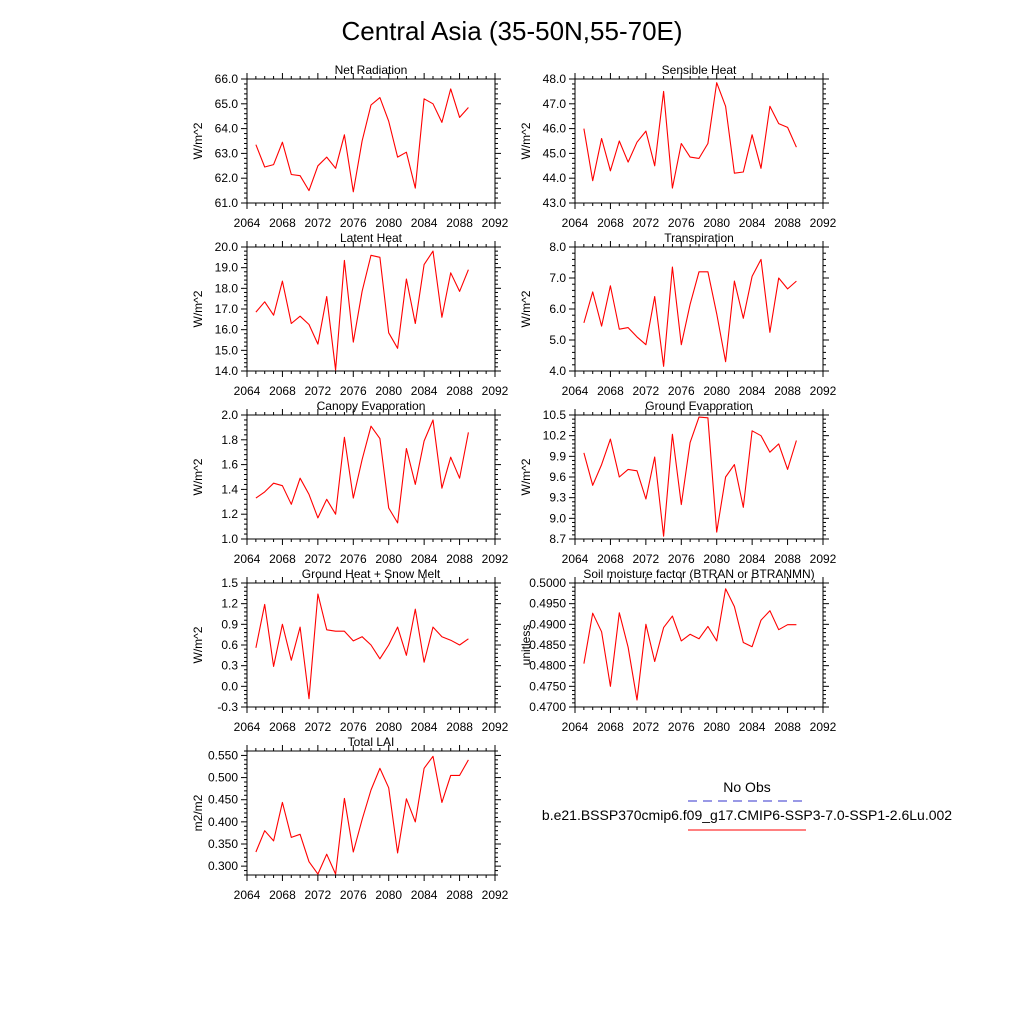 The width and height of the screenshot is (1024, 1024). What do you see at coordinates (229, 539) in the screenshot?
I see `y-tick-label: 1.0` at bounding box center [229, 539].